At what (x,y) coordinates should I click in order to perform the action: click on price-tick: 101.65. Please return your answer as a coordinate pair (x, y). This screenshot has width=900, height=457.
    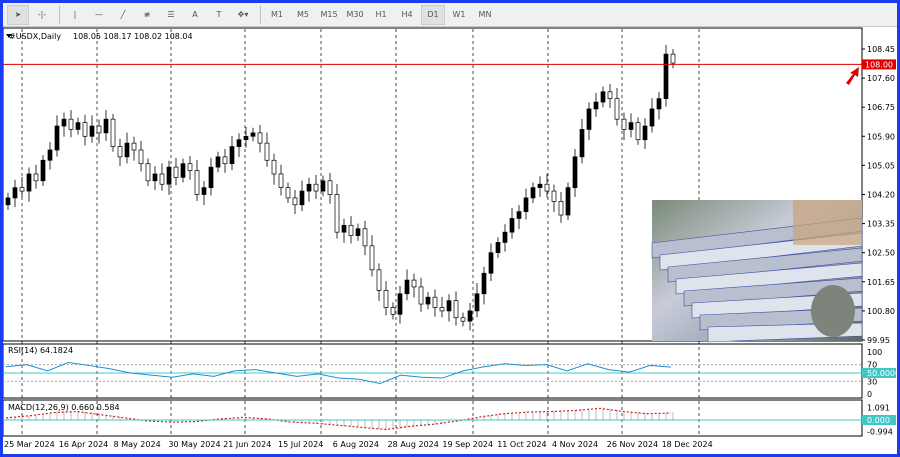
    Looking at the image, I should click on (881, 282).